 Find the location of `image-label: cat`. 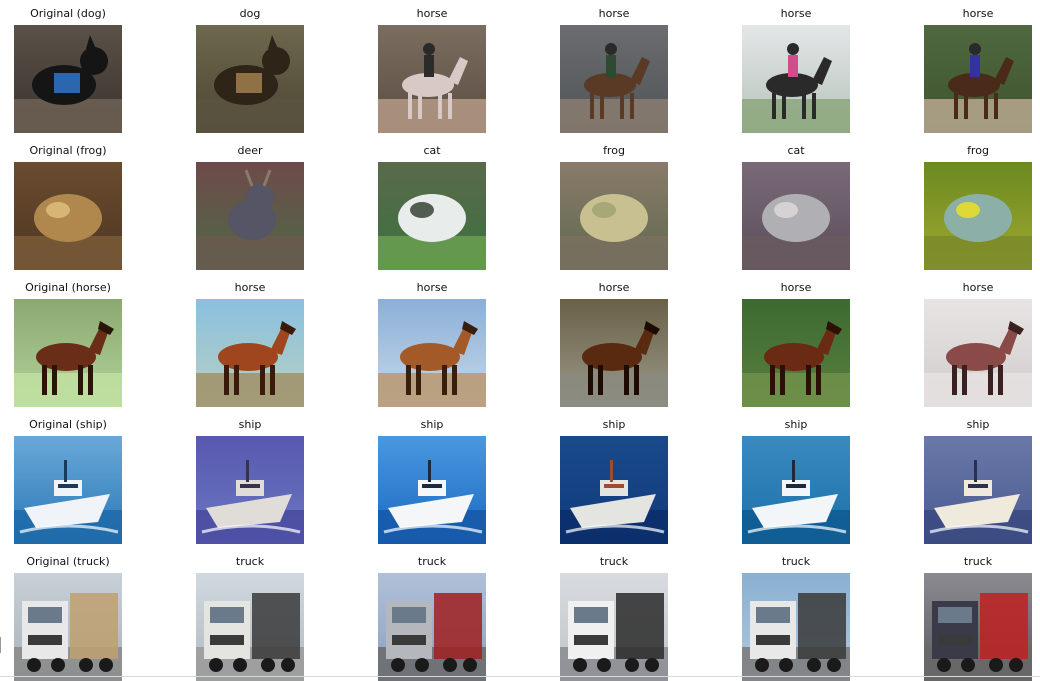

image-label: cat is located at coordinates (796, 150).